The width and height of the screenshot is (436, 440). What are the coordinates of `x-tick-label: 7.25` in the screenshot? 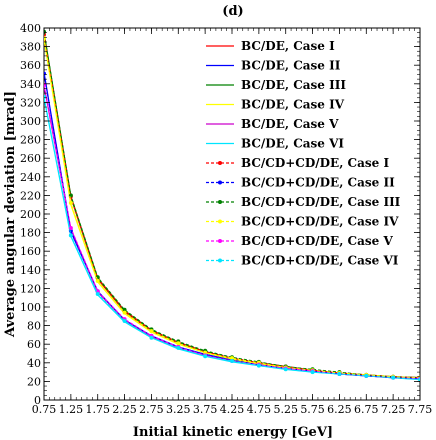 It's located at (393, 409).